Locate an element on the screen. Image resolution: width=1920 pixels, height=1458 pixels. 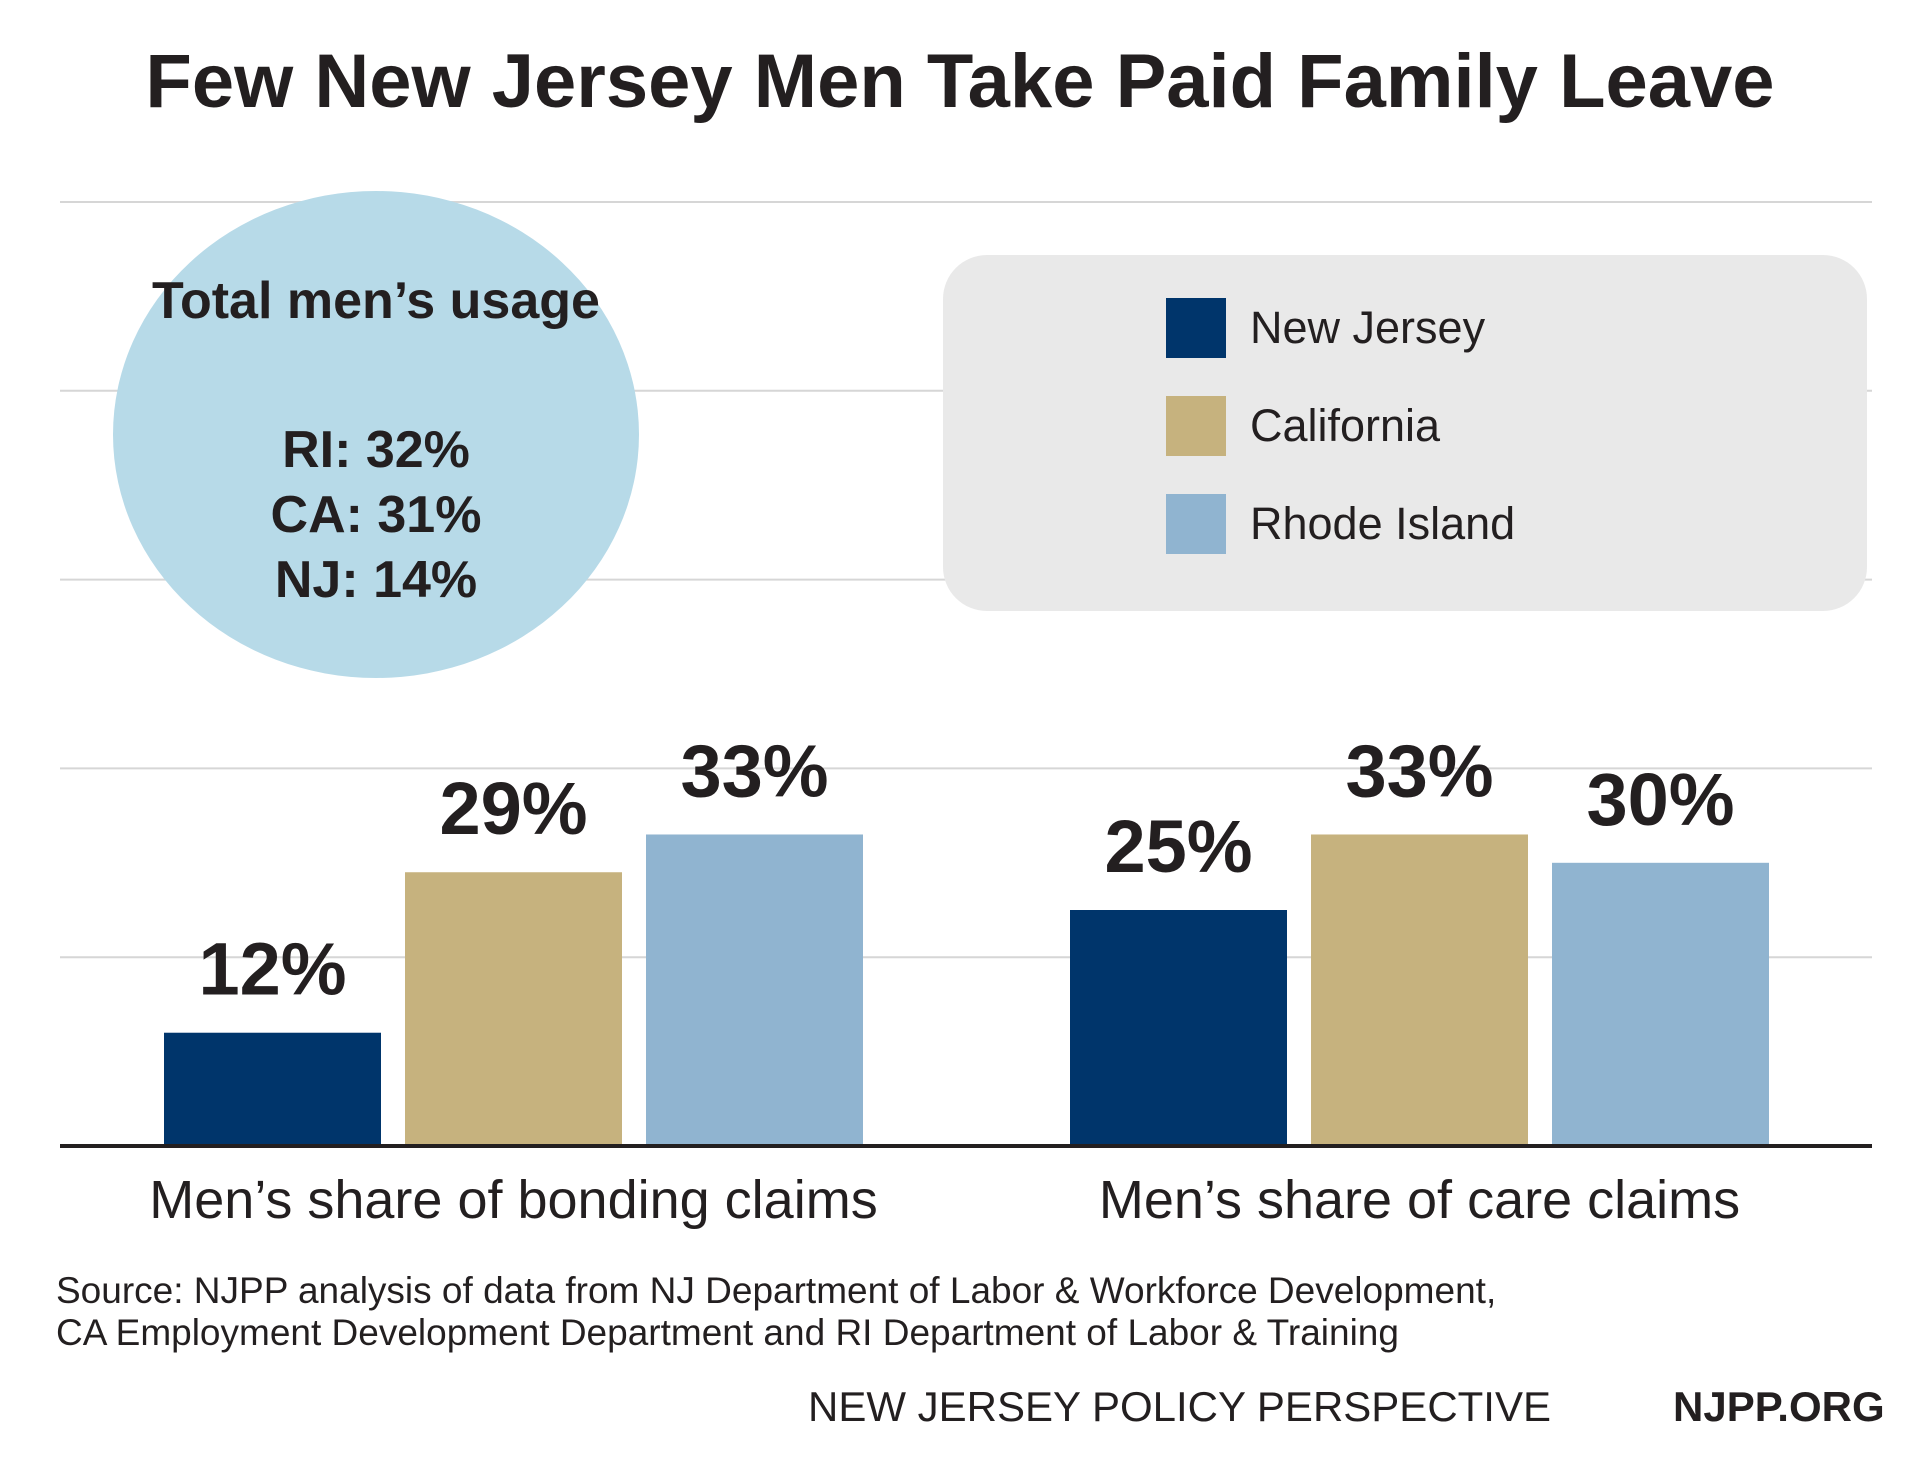
legend is located at coordinates (1405, 433).